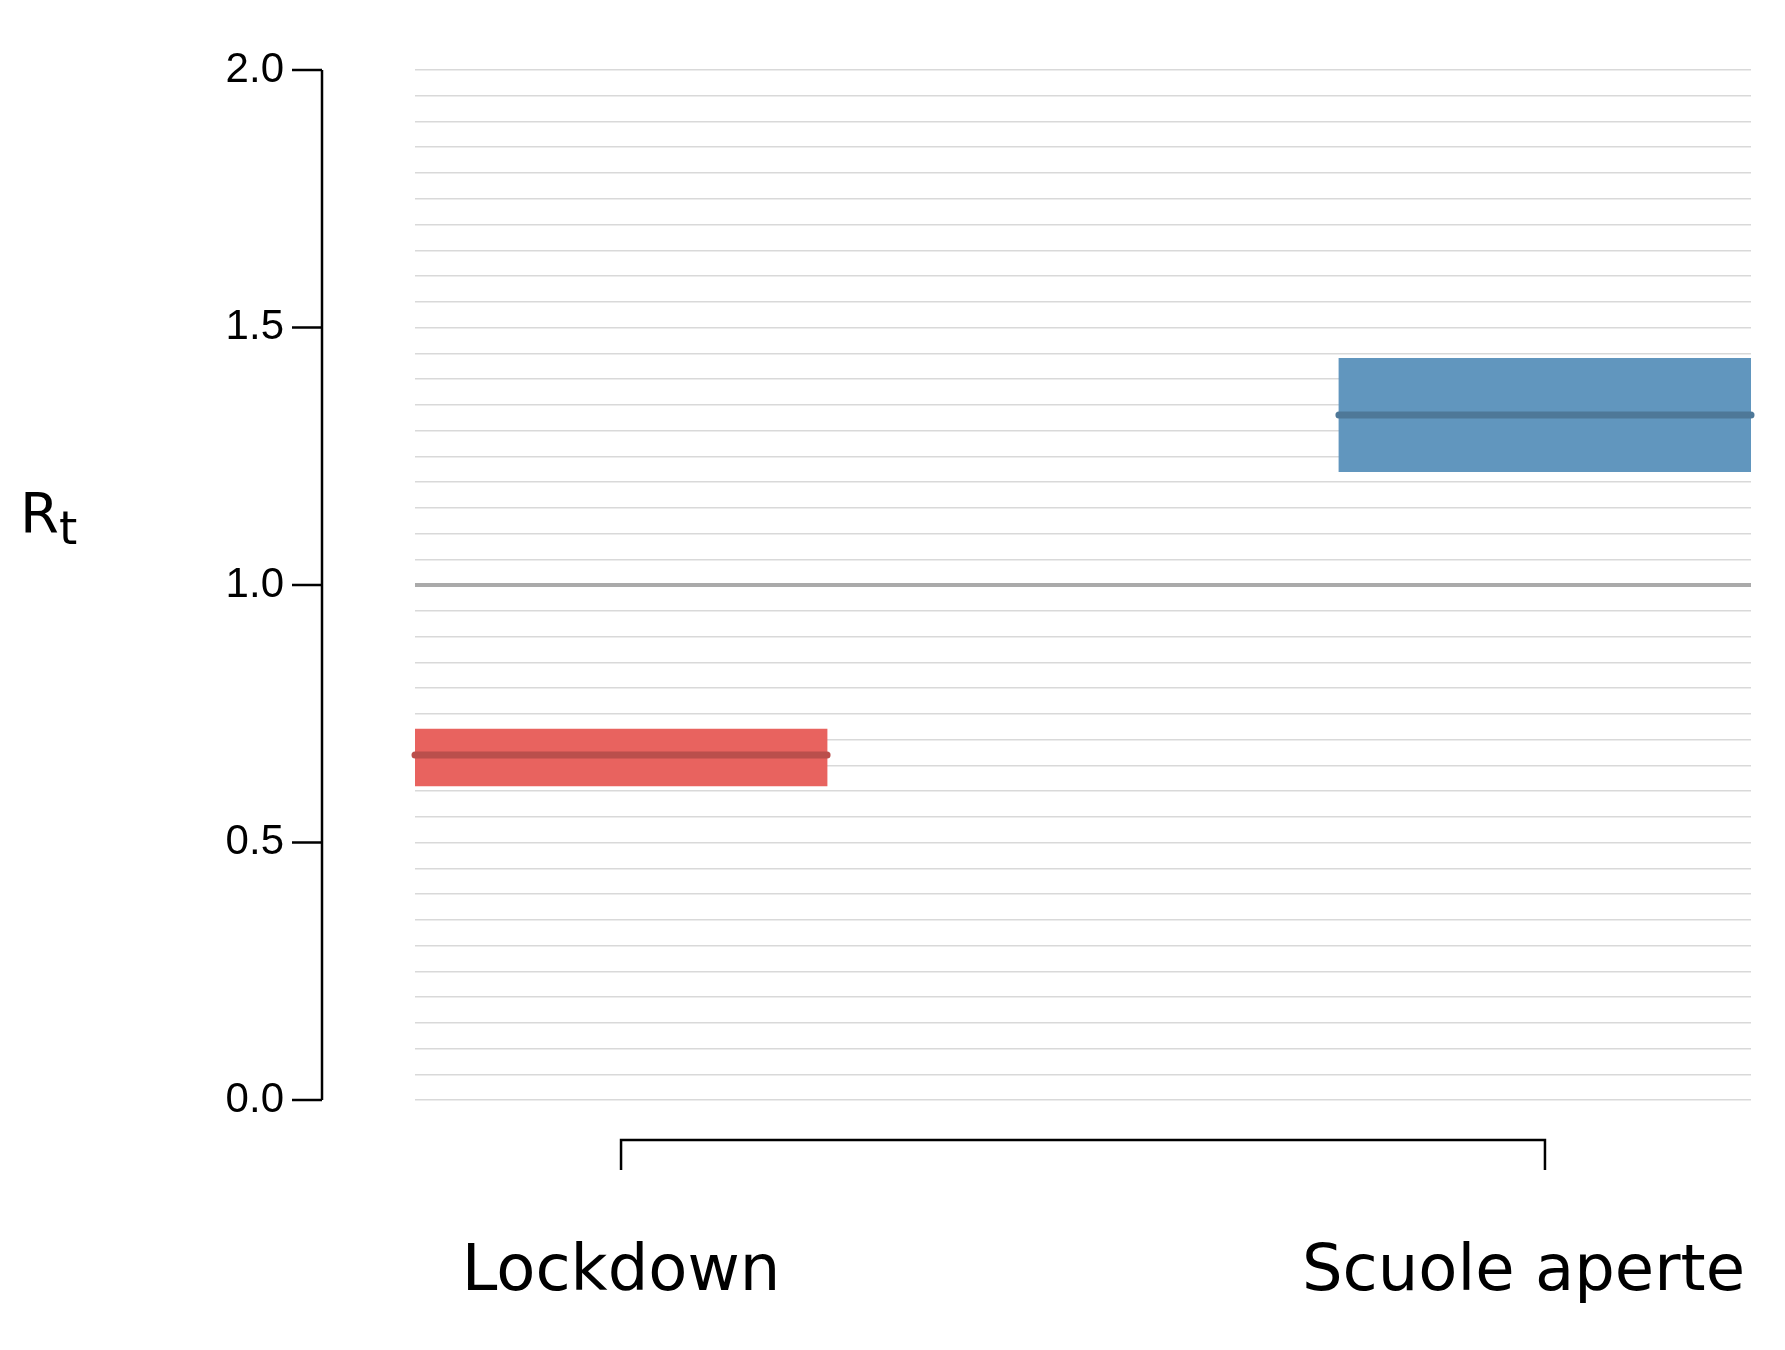 The width and height of the screenshot is (1785, 1350). I want to click on y-tick-label: 0.5, so click(254, 840).